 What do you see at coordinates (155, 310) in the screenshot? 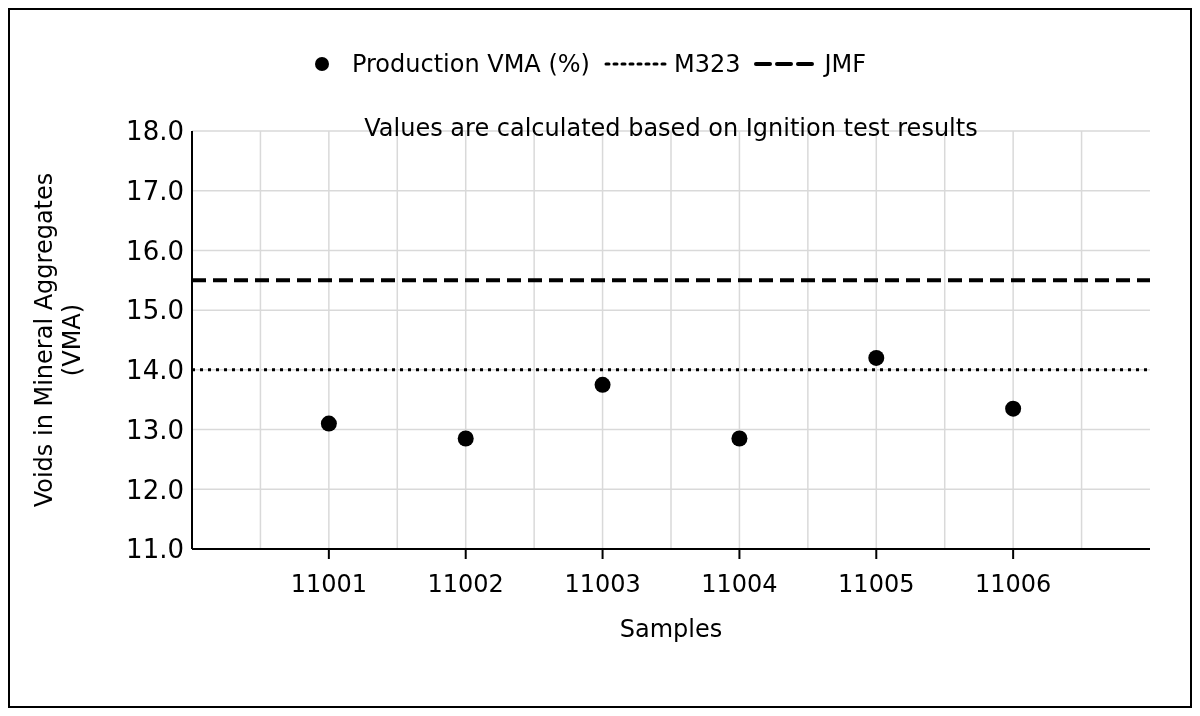
I see `y-tick-label: 15.0` at bounding box center [155, 310].